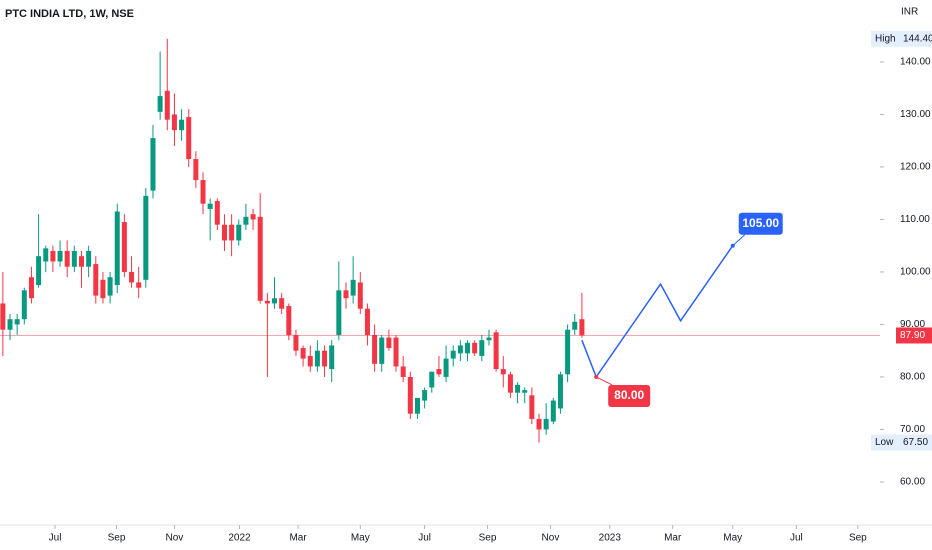  Describe the element at coordinates (858, 538) in the screenshot. I see `x-tick-label: Sep` at that location.